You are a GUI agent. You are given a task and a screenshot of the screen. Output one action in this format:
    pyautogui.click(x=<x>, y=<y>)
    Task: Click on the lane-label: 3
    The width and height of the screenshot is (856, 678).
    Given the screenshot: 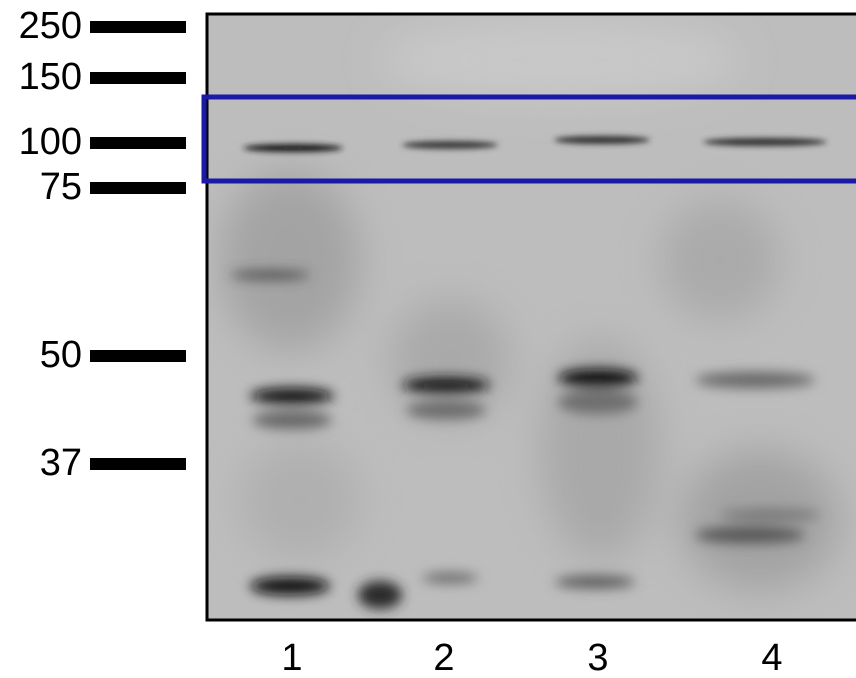 What is the action you would take?
    pyautogui.click(x=597, y=657)
    